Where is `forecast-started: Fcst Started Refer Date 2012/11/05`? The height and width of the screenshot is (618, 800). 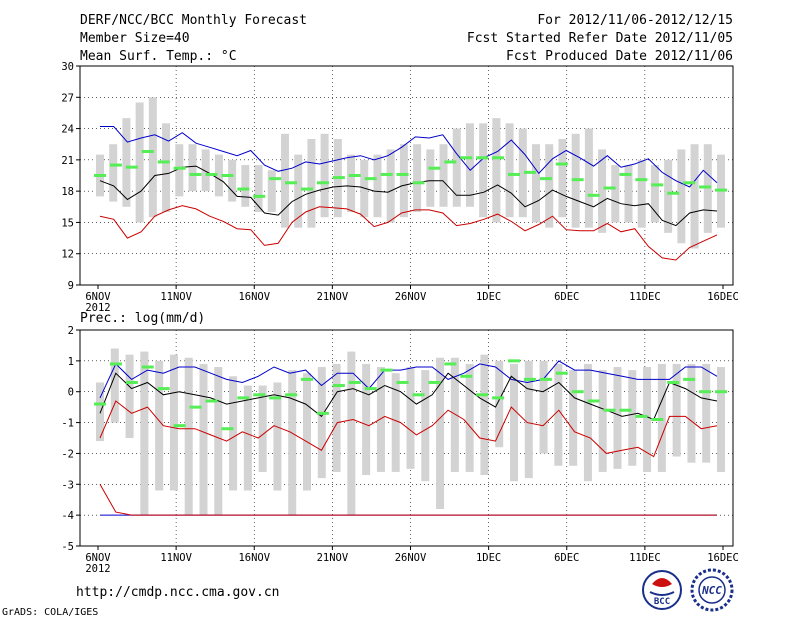
forecast-started: Fcst Started Refer Date 2012/11/05 is located at coordinates (600, 38).